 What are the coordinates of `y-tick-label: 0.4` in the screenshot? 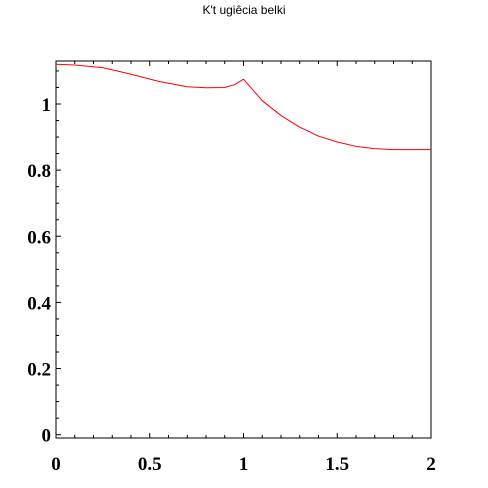 It's located at (39, 303).